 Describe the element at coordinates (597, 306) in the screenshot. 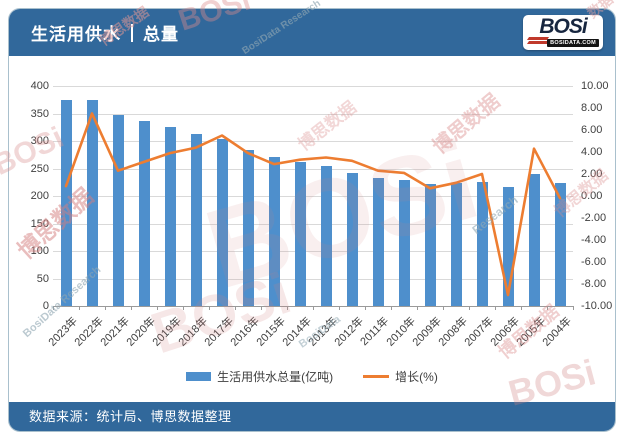

I see `y-axis-right-tick: -10.00` at that location.